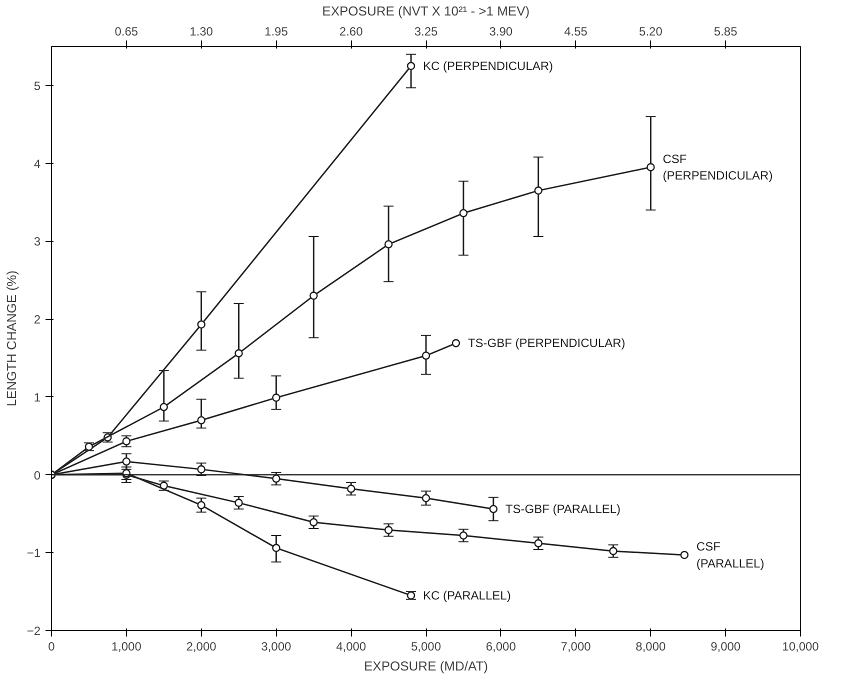 This screenshot has height=686, width=849. What do you see at coordinates (351, 31) in the screenshot?
I see `x2-tick-label: 2.60` at bounding box center [351, 31].